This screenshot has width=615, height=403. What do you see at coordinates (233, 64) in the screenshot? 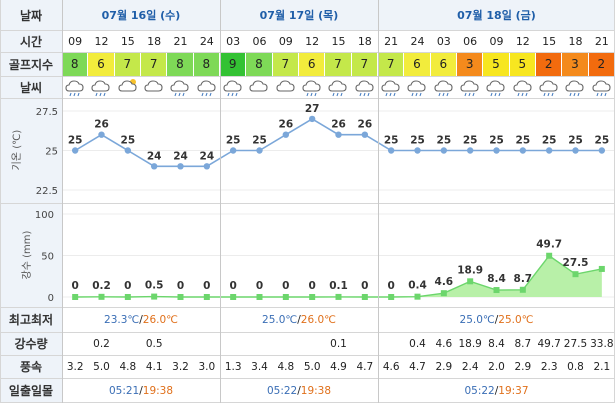
I see `golf-index-cell: 9` at bounding box center [233, 64].